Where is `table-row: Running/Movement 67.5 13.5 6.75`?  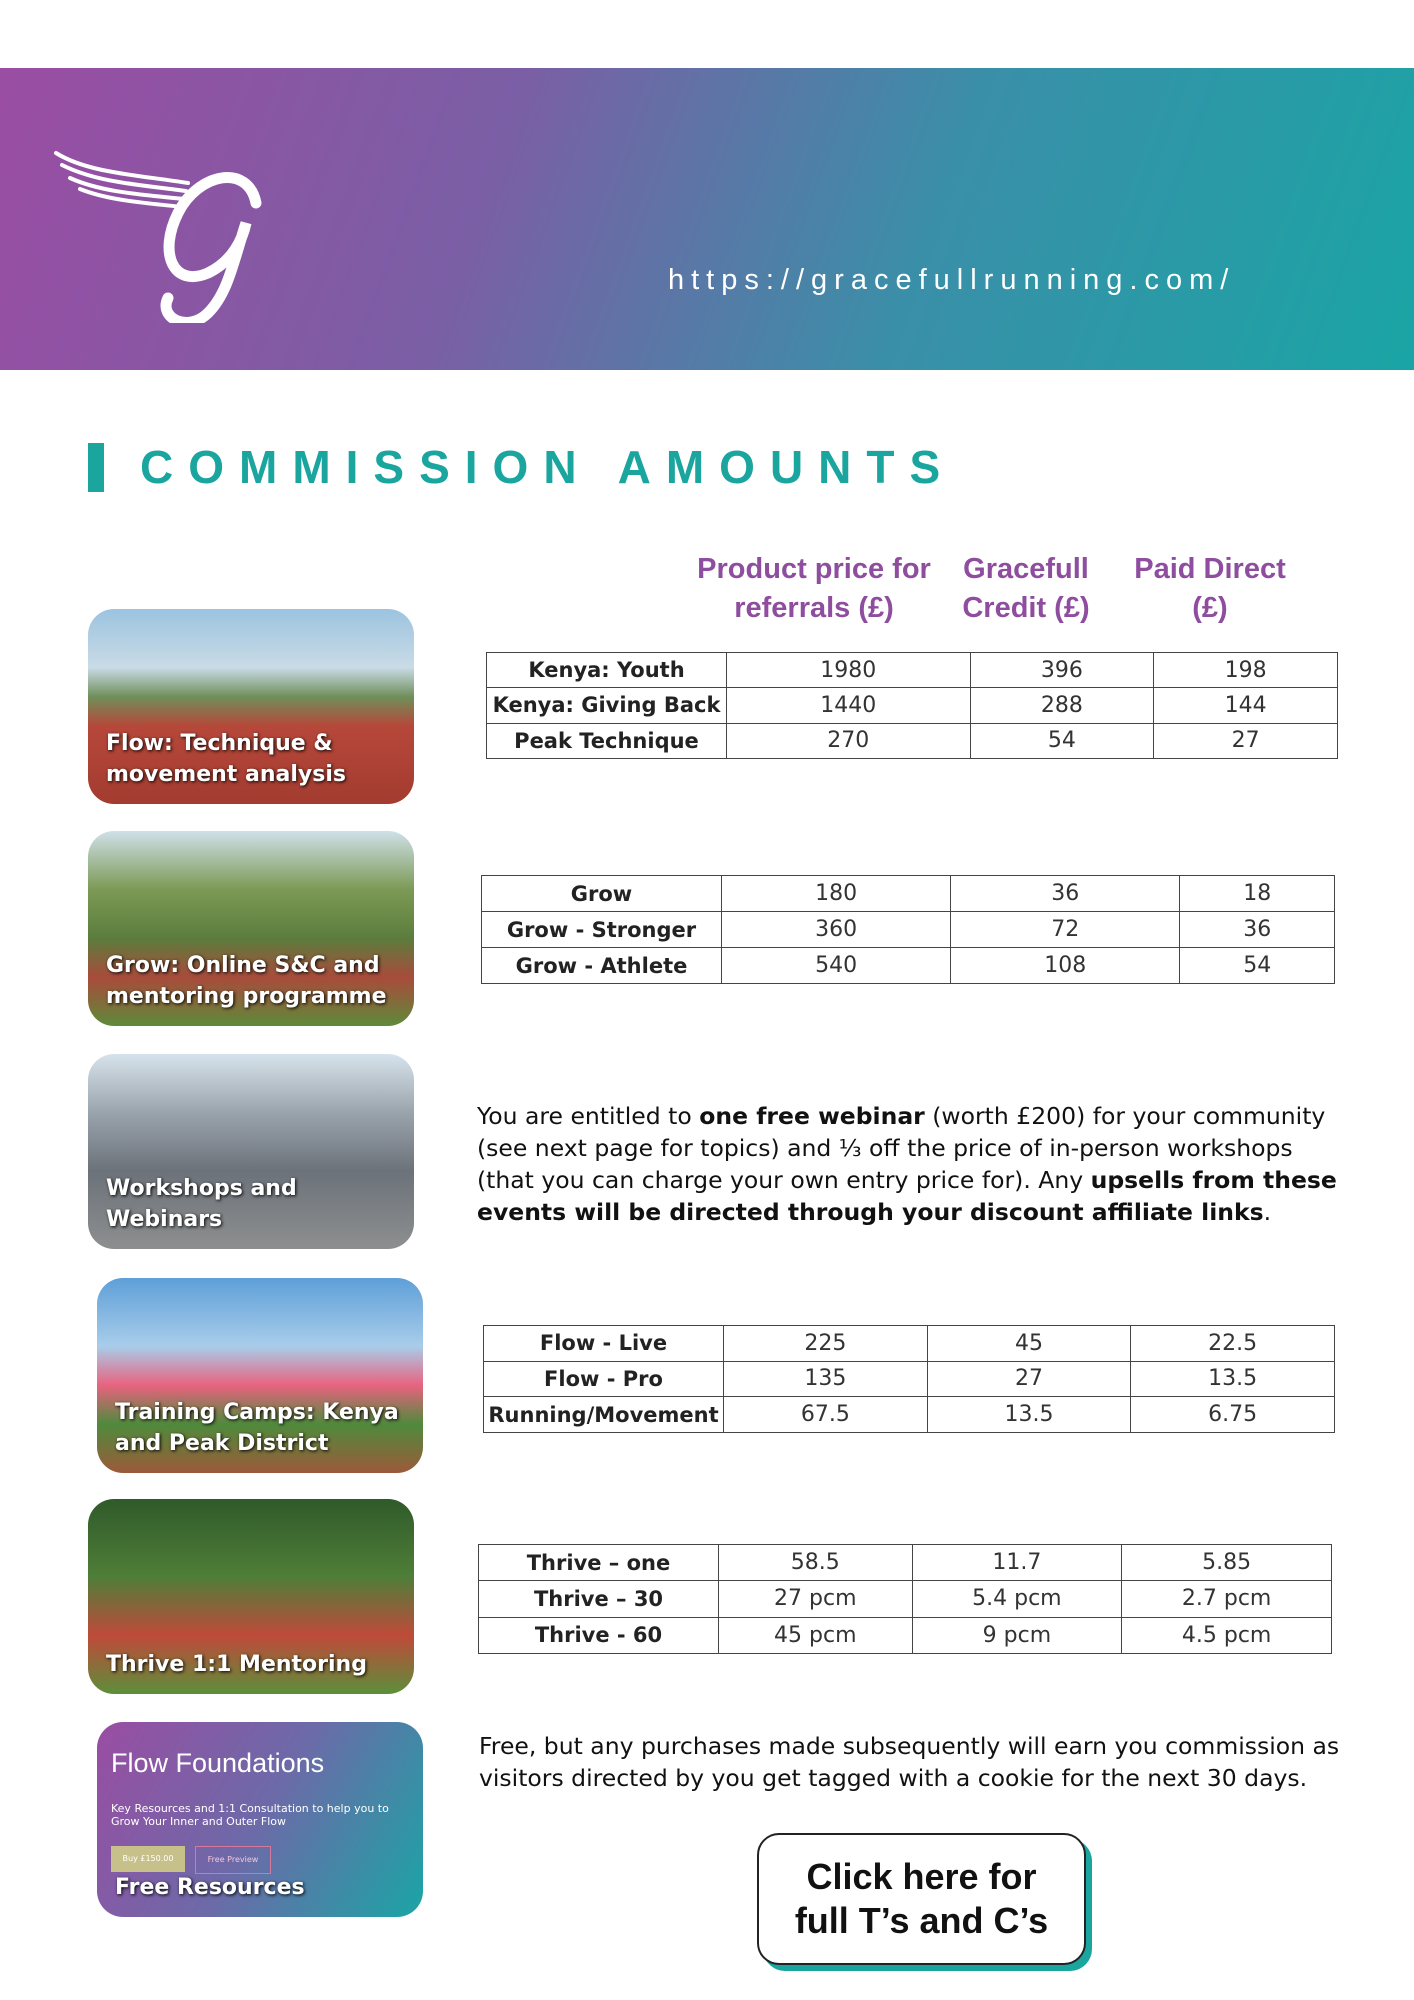 table-row: Running/Movement 67.5 13.5 6.75 is located at coordinates (909, 1414).